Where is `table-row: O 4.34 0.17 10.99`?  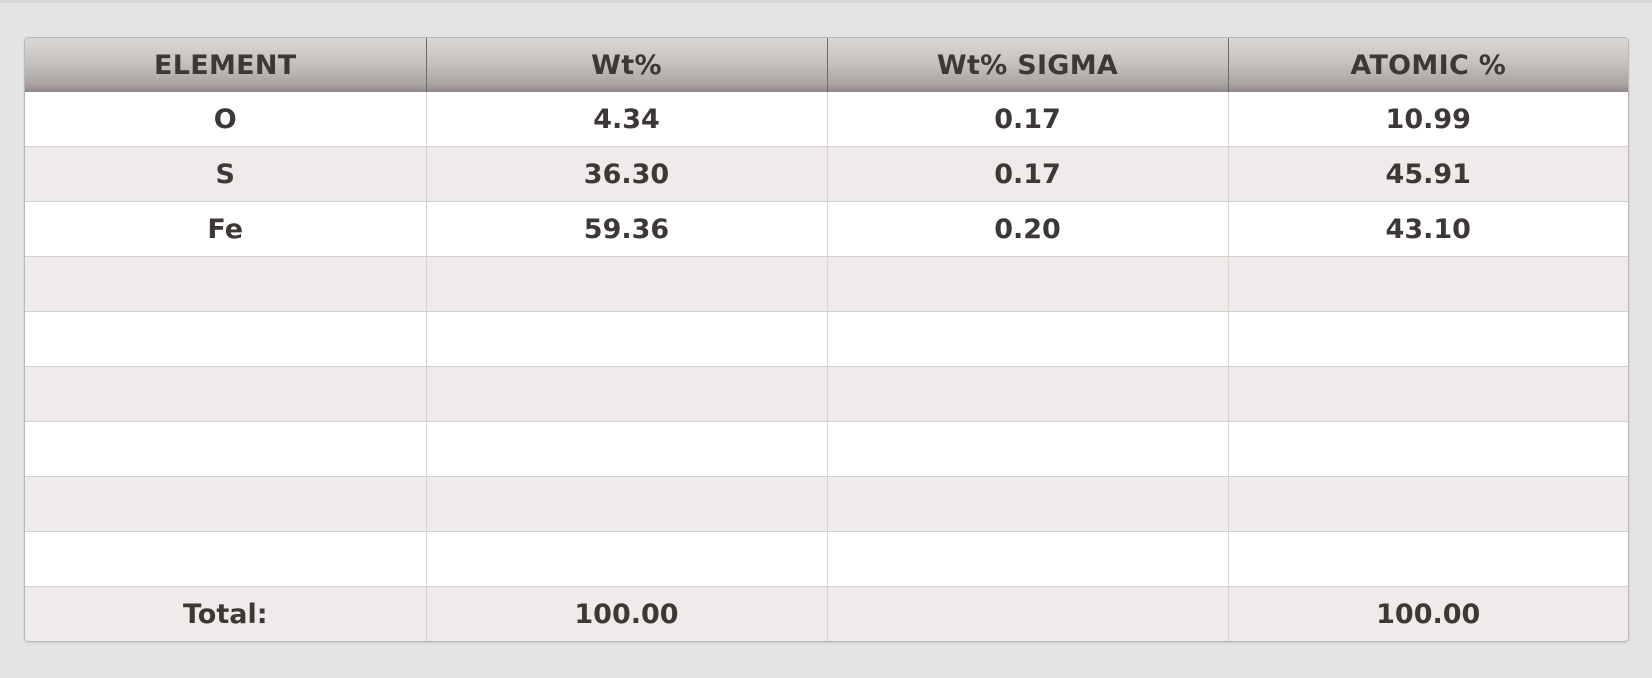 table-row: O 4.34 0.17 10.99 is located at coordinates (826, 119).